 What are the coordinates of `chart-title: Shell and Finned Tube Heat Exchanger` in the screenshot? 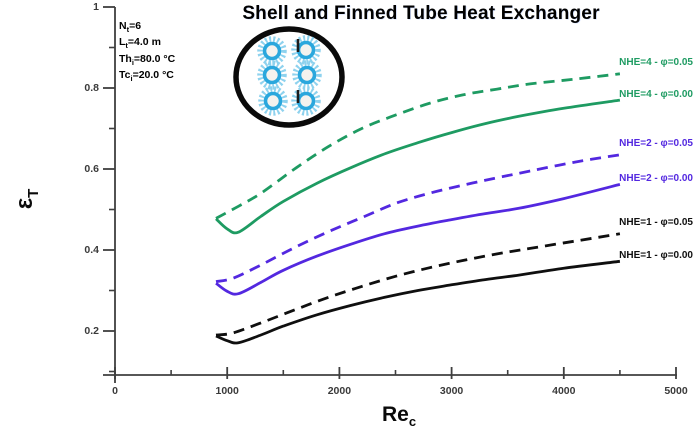 It's located at (421, 13).